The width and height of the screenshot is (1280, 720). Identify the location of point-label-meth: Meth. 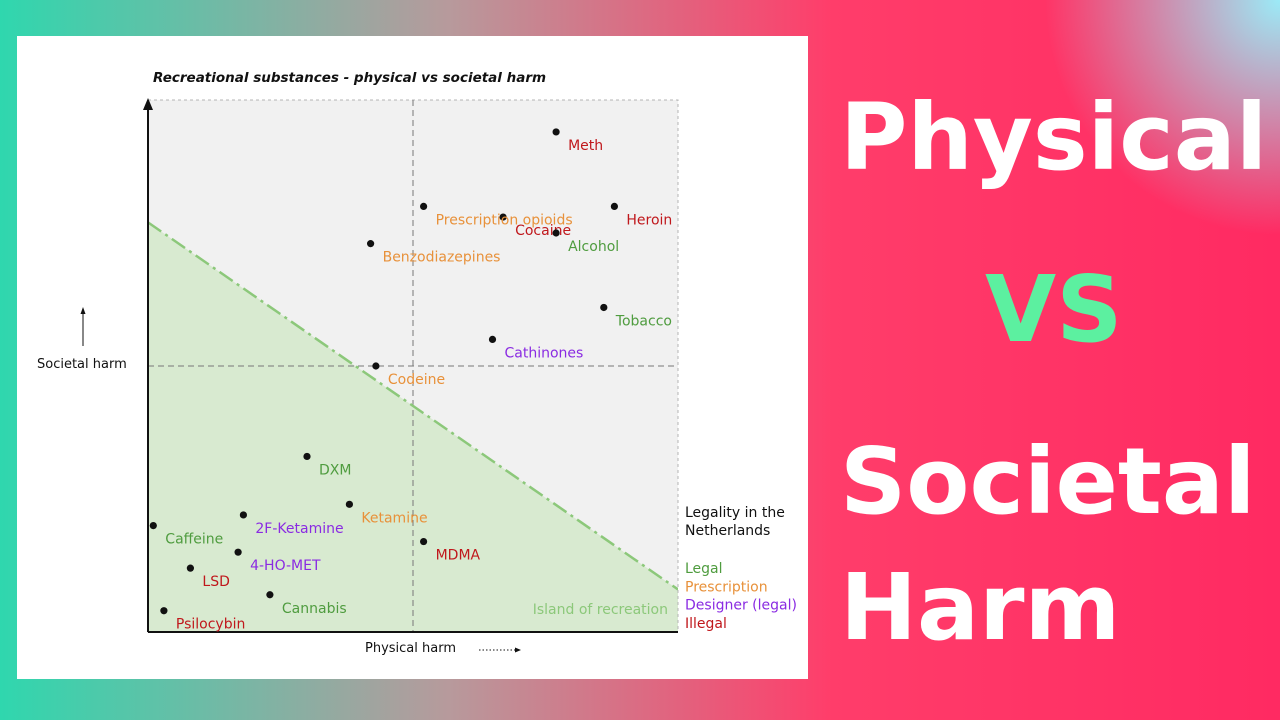
(585, 146).